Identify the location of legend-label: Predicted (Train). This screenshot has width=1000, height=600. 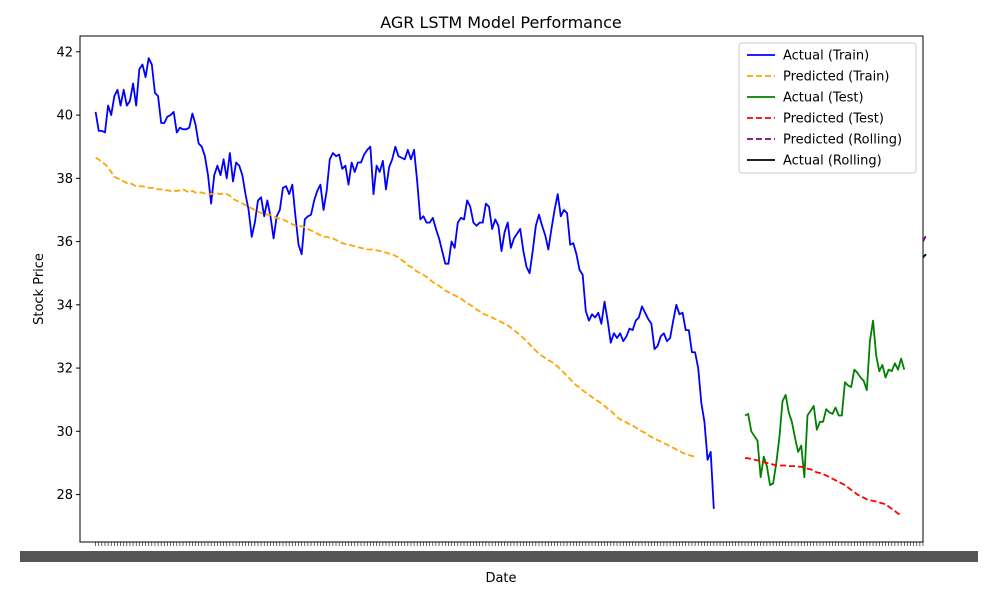
(836, 77).